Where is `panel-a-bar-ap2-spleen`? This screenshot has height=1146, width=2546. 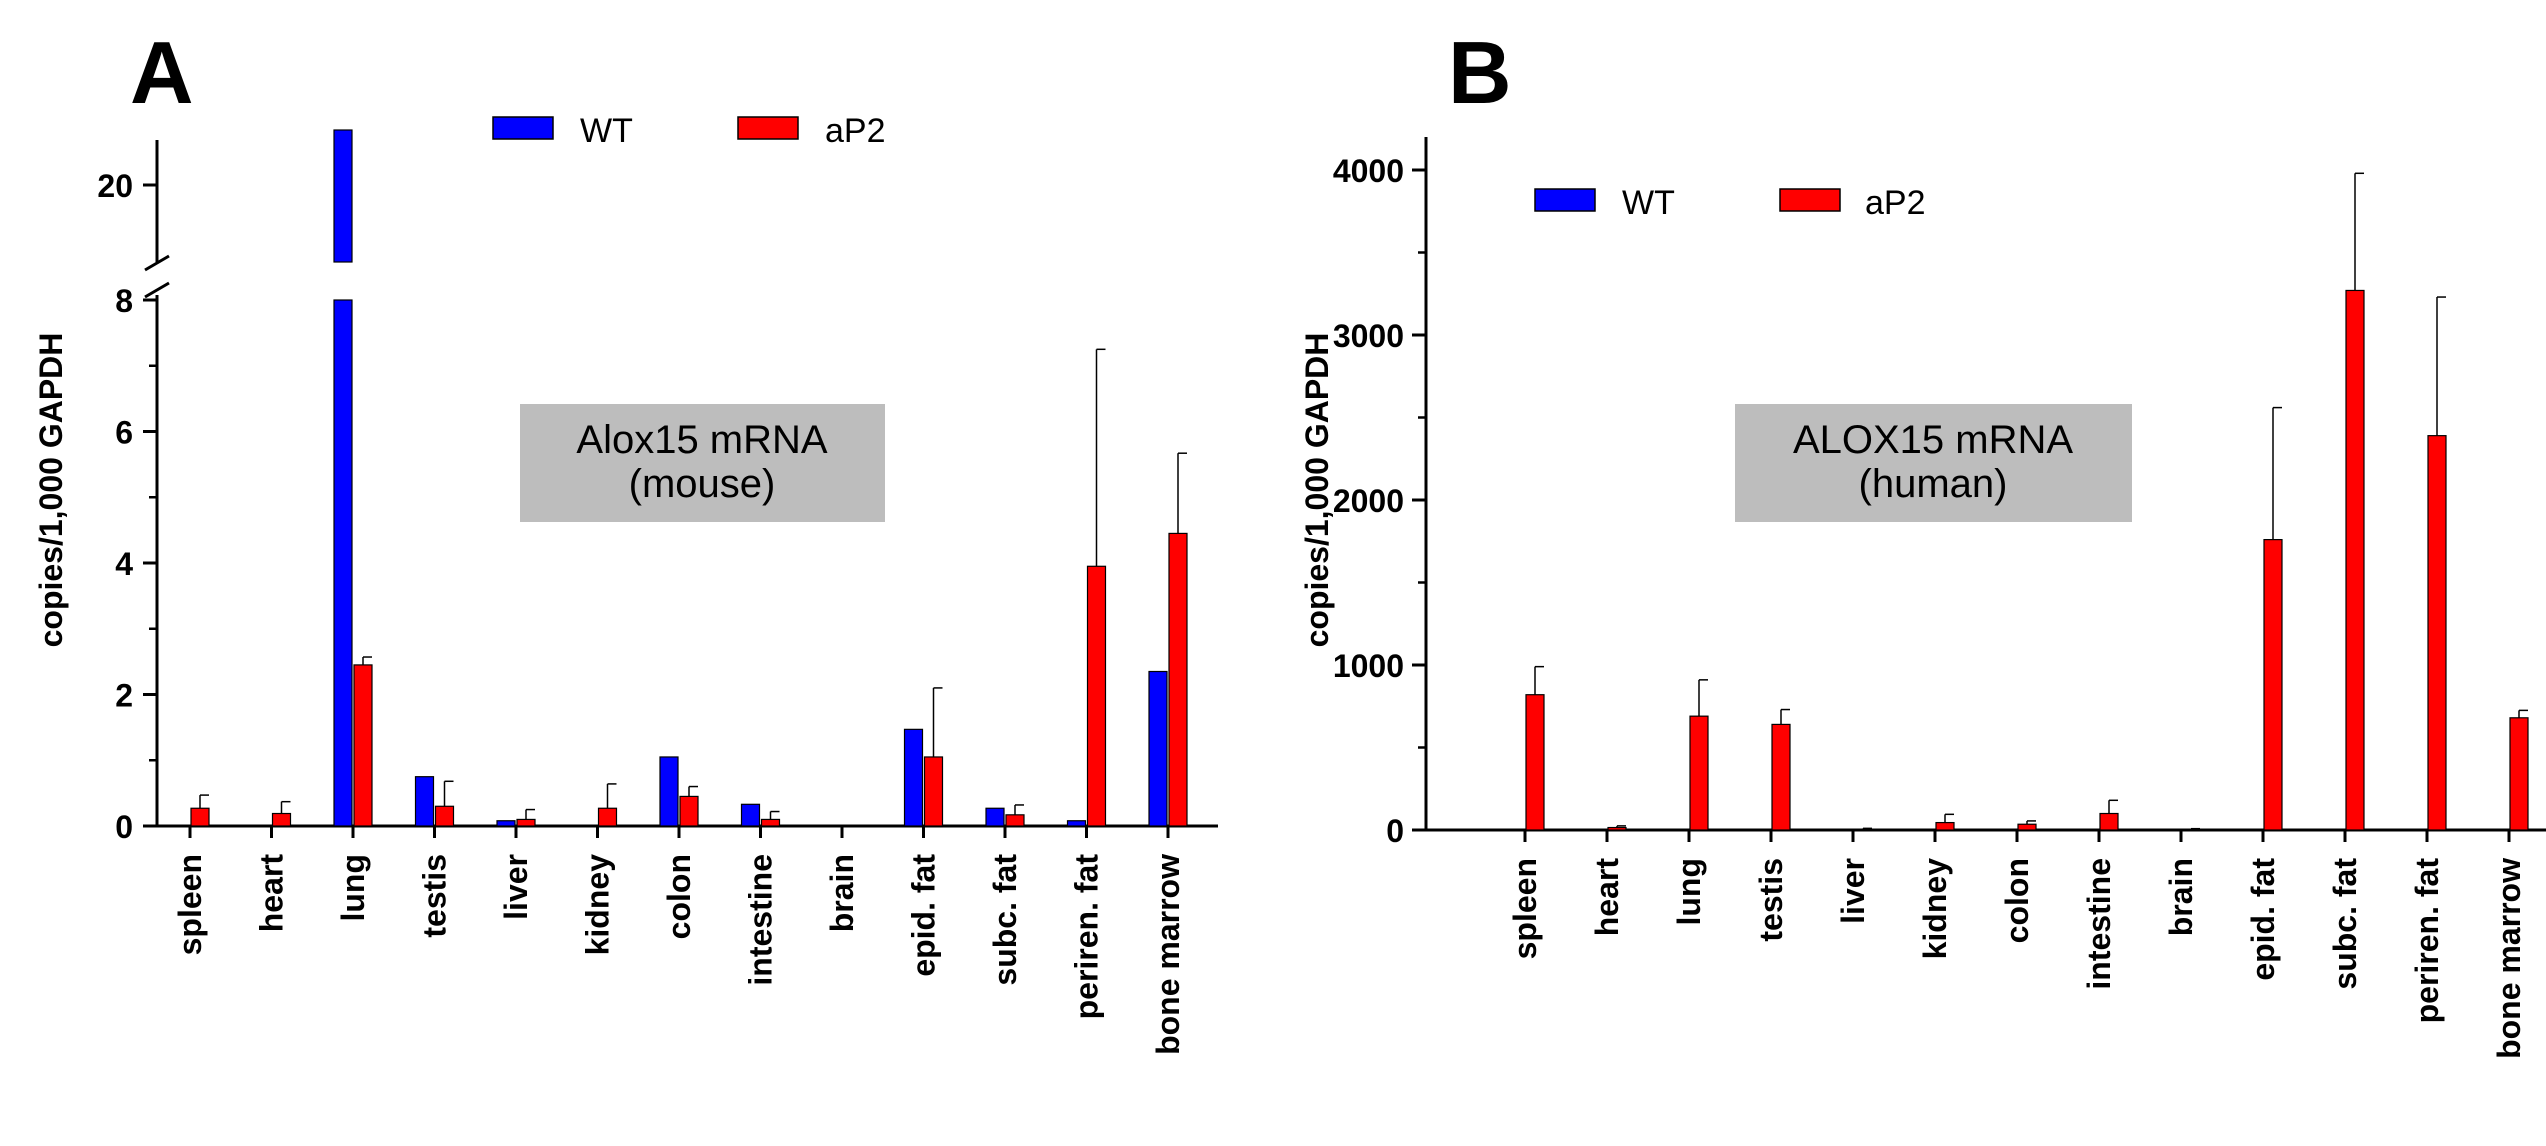
panel-a-bar-ap2-spleen is located at coordinates (200, 817).